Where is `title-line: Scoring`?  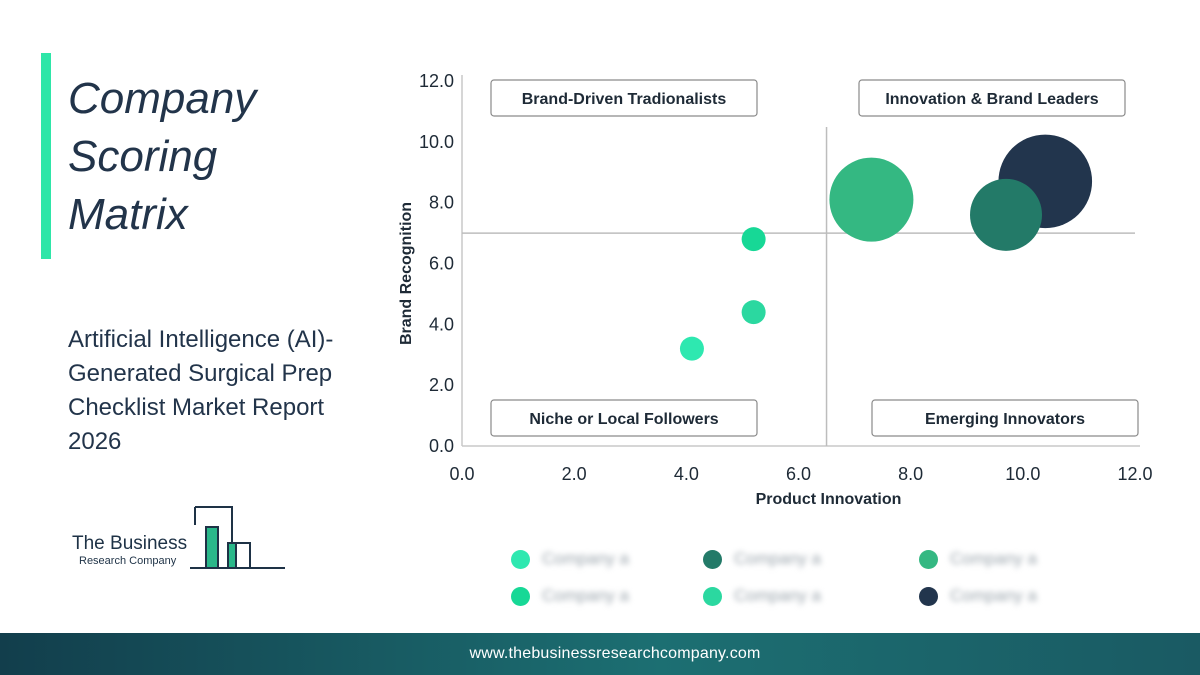
title-line: Scoring is located at coordinates (143, 156).